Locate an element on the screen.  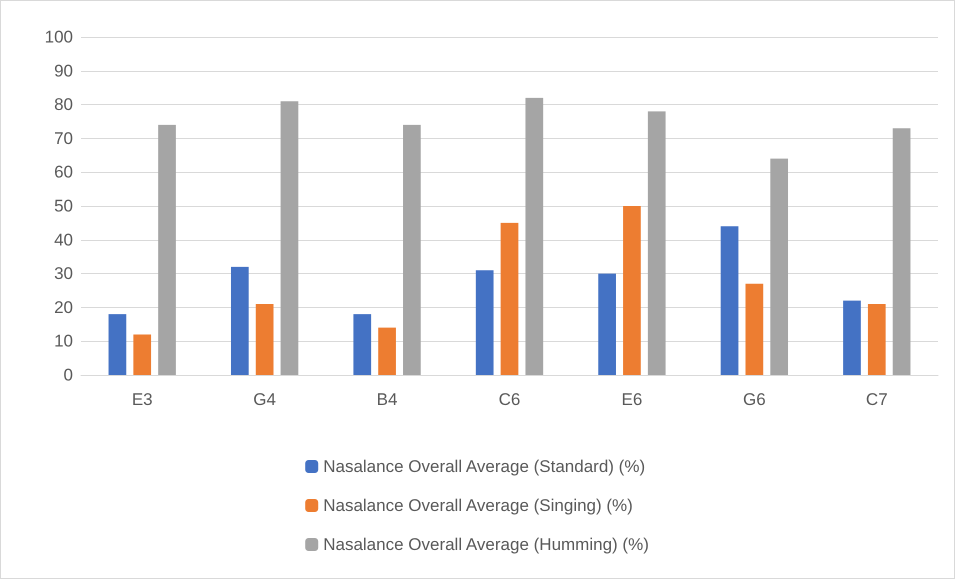
y-tick-label: 50 is located at coordinates (63, 206).